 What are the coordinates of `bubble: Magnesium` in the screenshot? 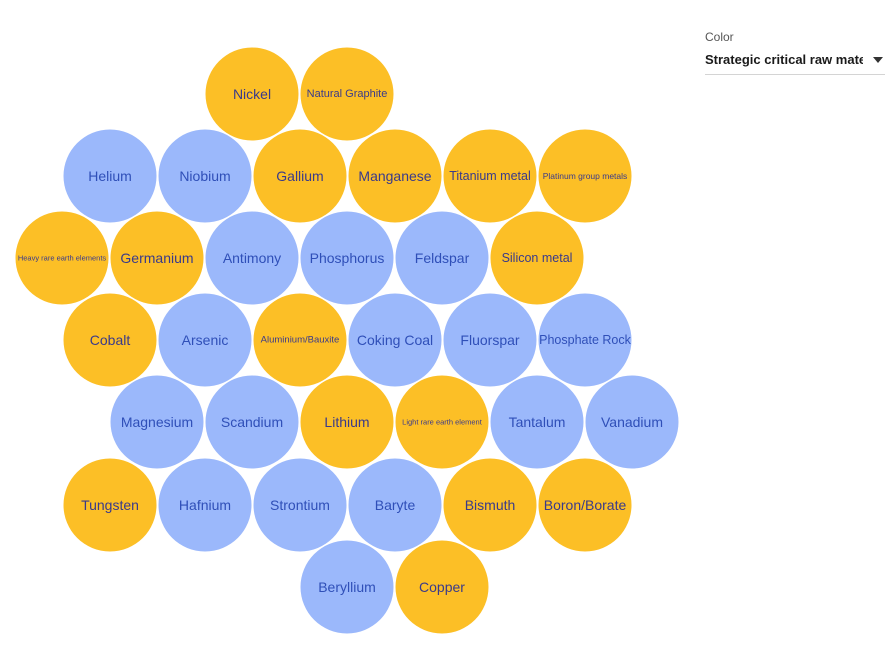 It's located at (157, 422).